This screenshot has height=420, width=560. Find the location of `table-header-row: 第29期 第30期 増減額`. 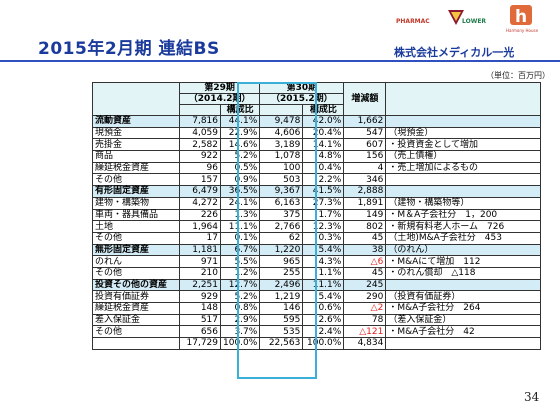

table-header-row: 第29期 第30期 増減額 is located at coordinates (317, 99).